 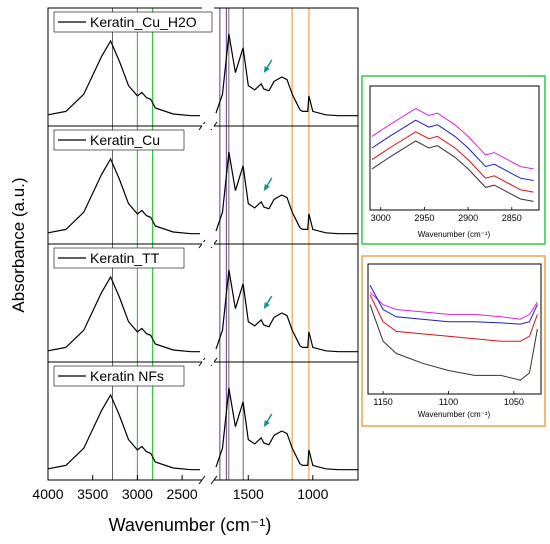 I want to click on x-tick-label: 3000, so click(x=137, y=494).